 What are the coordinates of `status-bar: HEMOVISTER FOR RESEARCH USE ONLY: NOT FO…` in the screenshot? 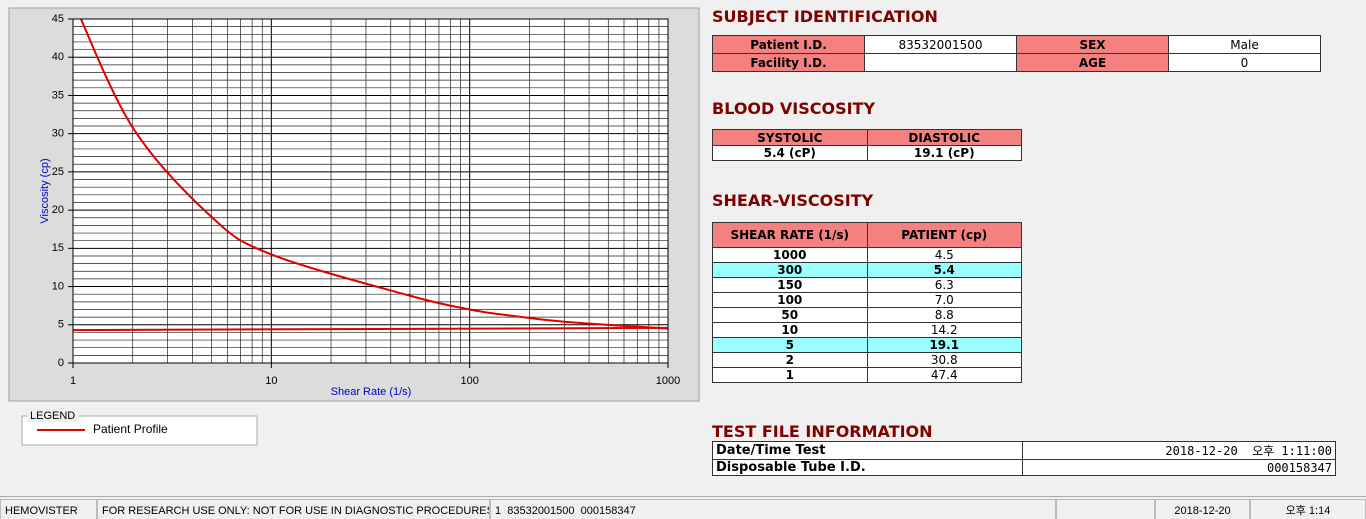 It's located at (683, 507).